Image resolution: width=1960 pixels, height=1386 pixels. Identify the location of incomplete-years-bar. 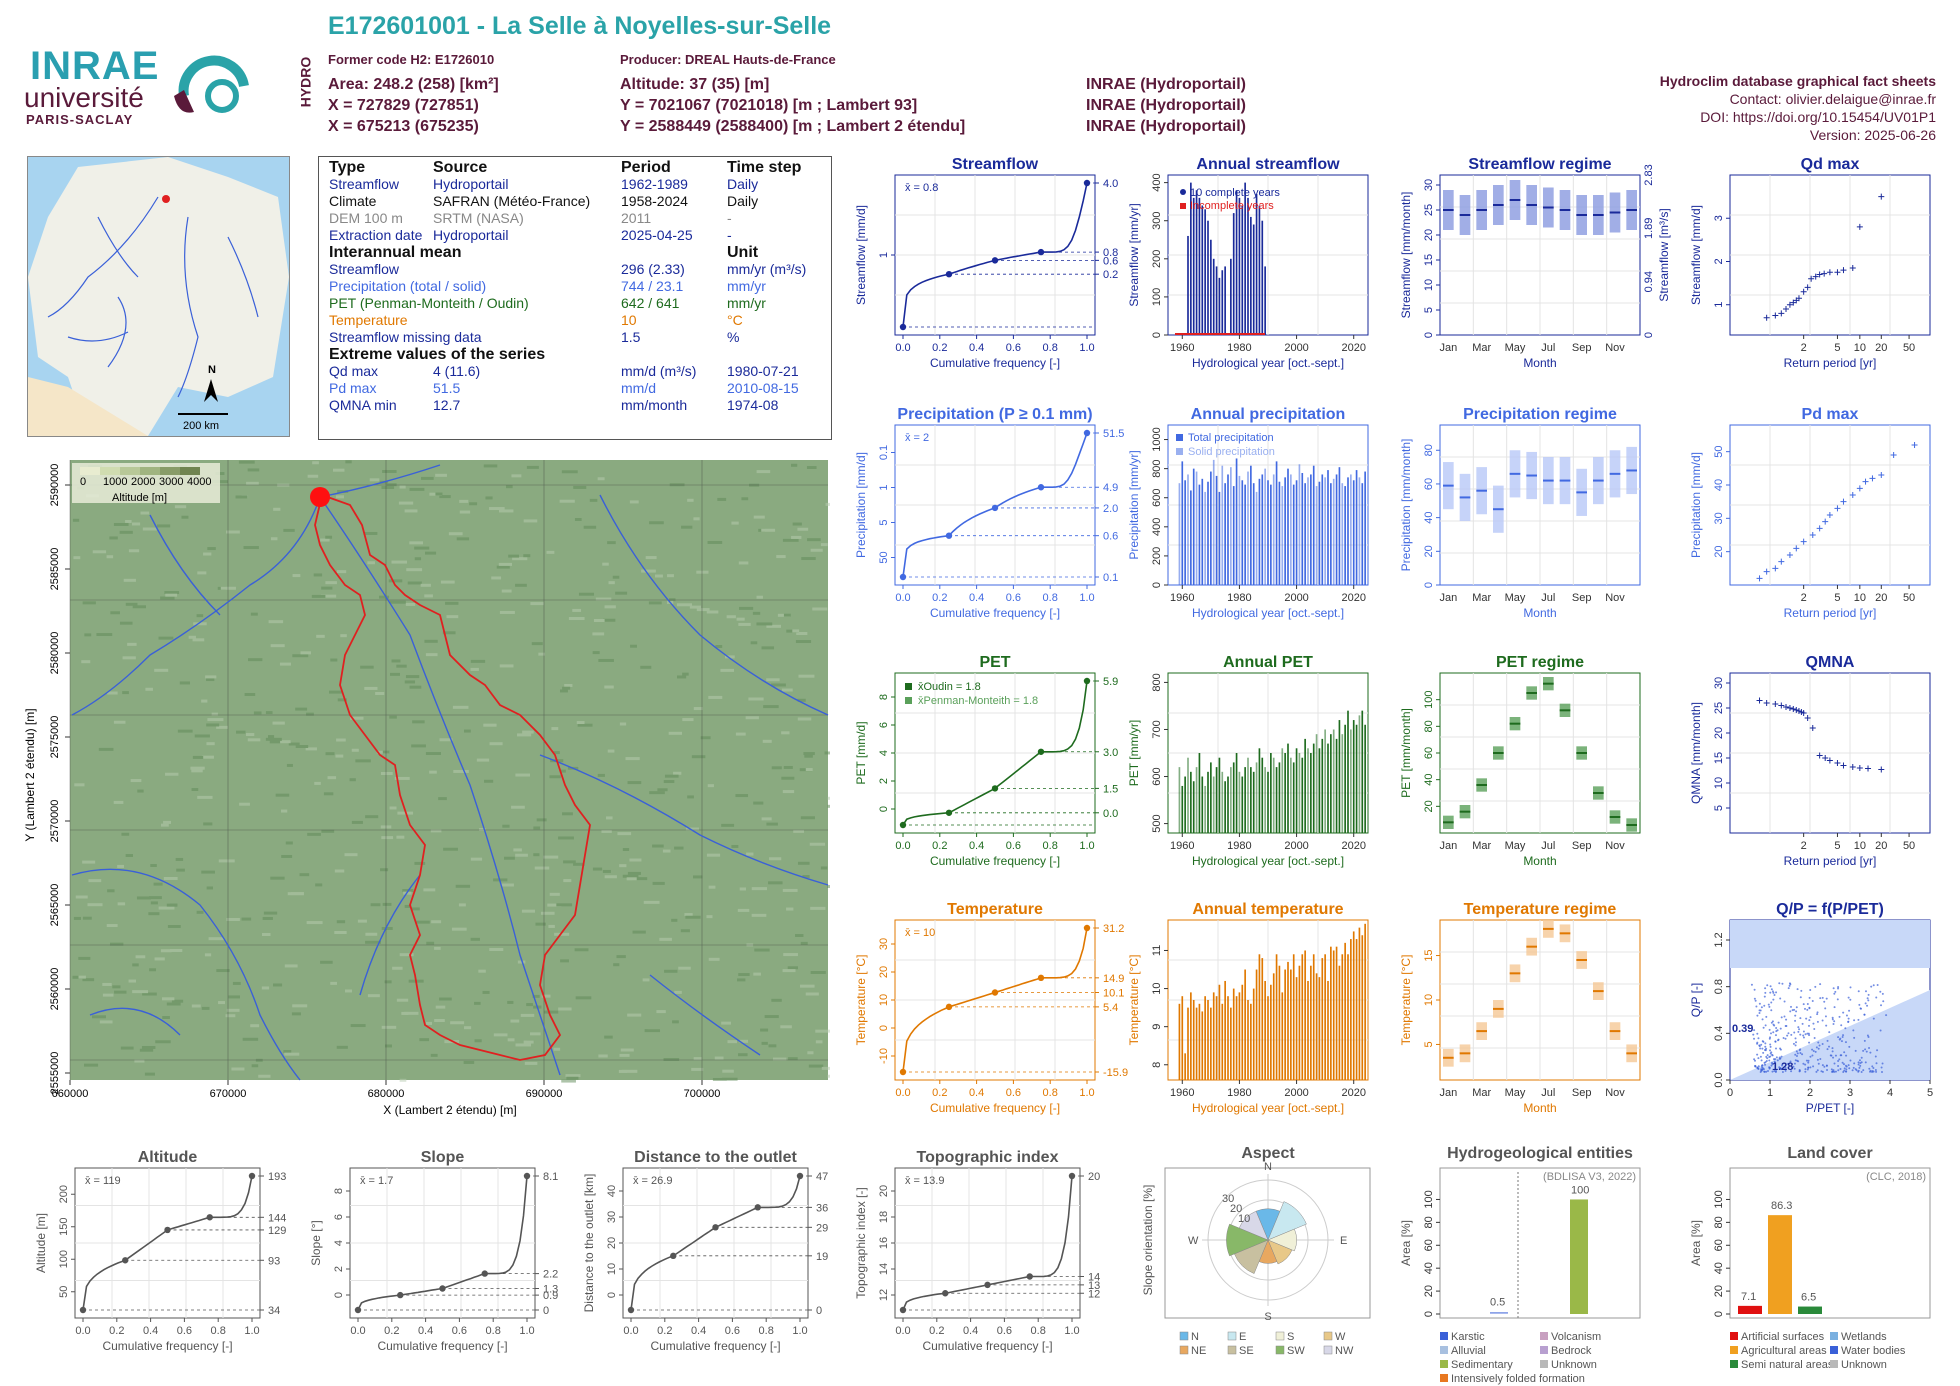
(1220, 334).